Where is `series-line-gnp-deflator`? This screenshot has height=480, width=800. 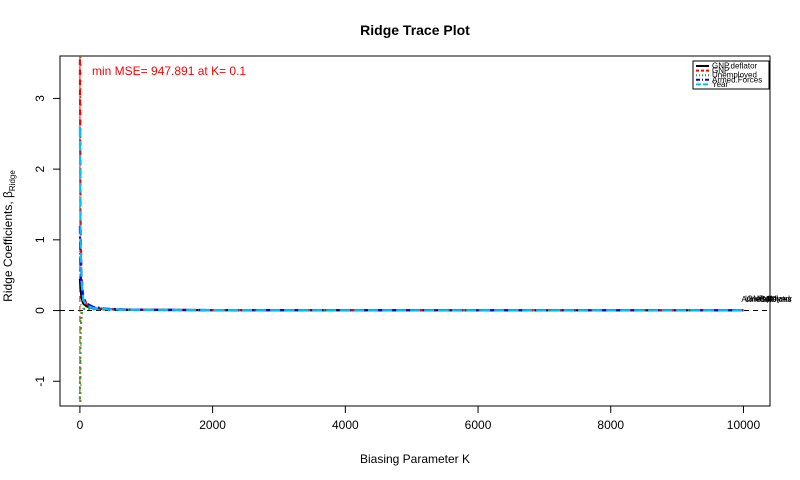
series-line-gnp-deflator is located at coordinates (411, 295).